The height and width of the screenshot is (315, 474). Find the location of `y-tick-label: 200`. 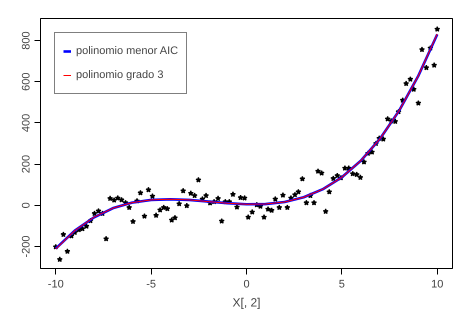

y-tick-label: 200 is located at coordinates (26, 164).